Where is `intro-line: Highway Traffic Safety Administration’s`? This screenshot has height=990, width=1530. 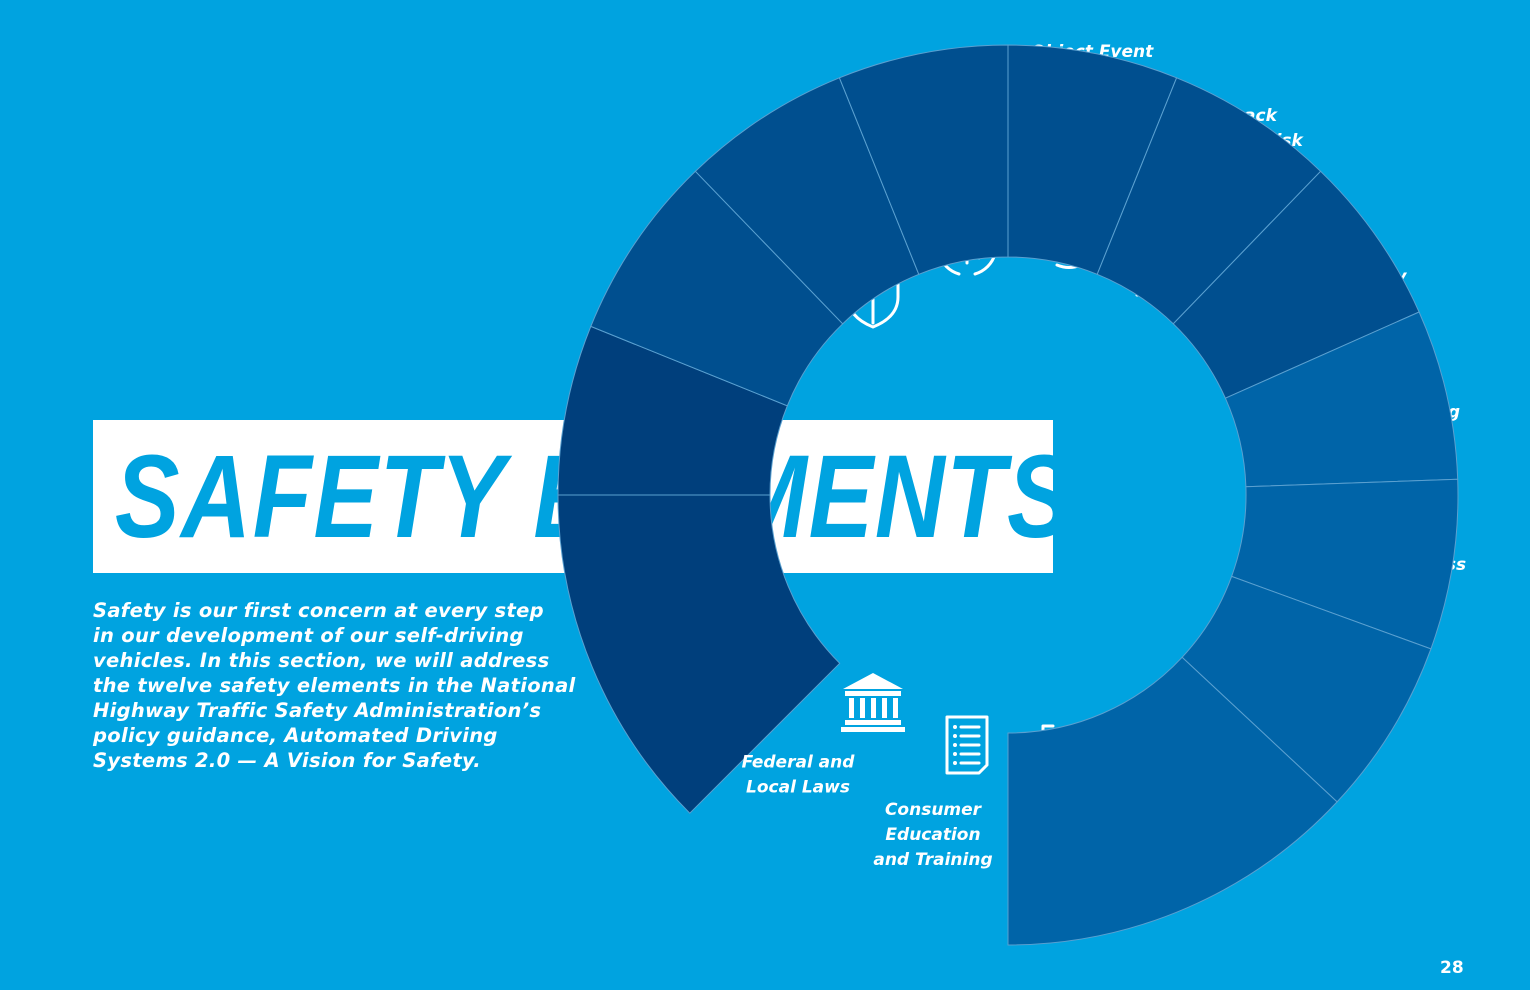 intro-line: Highway Traffic Safety Administration’s is located at coordinates (317, 710).